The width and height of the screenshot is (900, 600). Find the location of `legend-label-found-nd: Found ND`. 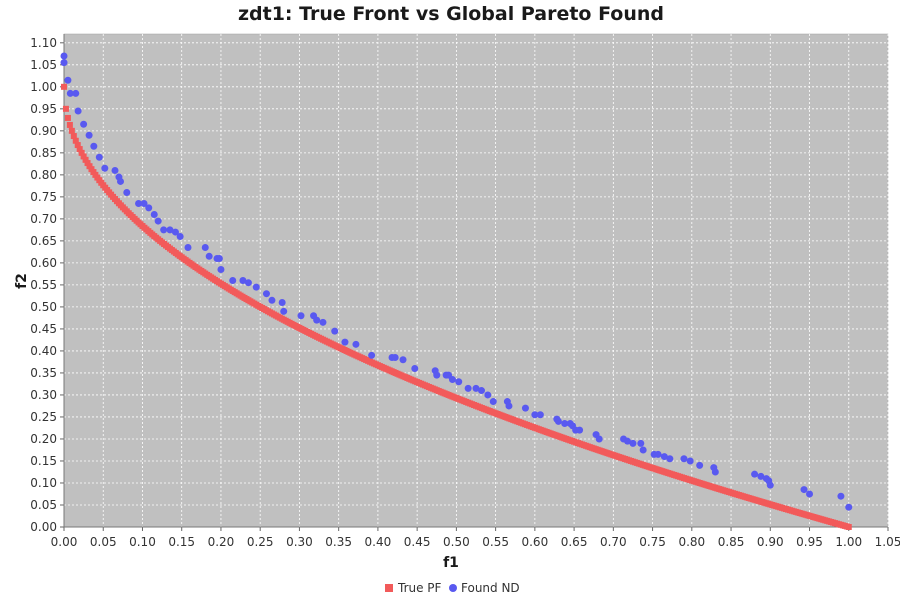

legend-label-found-nd: Found ND is located at coordinates (490, 588).